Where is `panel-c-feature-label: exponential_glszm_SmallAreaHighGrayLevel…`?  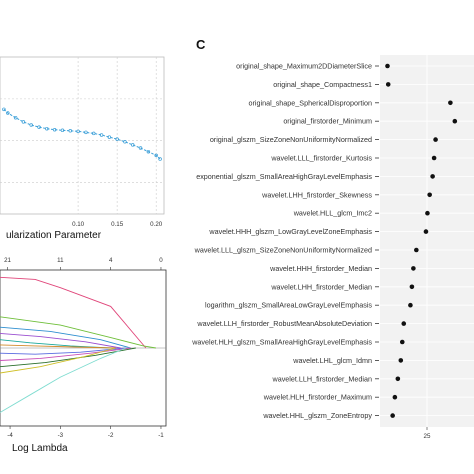
panel-c-feature-label: exponential_glszm_SmallAreaHighGrayLevel… is located at coordinates (284, 176).